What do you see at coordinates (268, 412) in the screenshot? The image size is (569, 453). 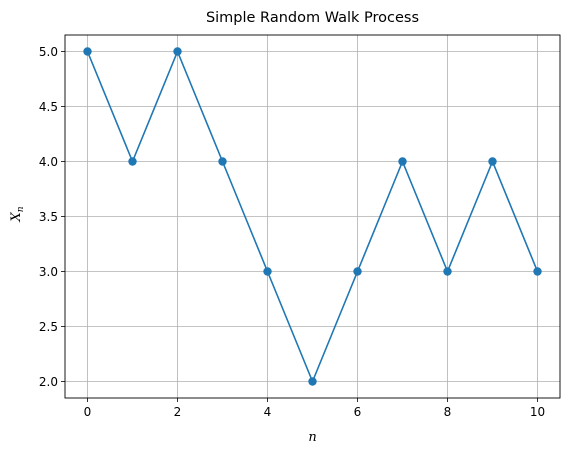 I see `x-tick-label: 4` at bounding box center [268, 412].